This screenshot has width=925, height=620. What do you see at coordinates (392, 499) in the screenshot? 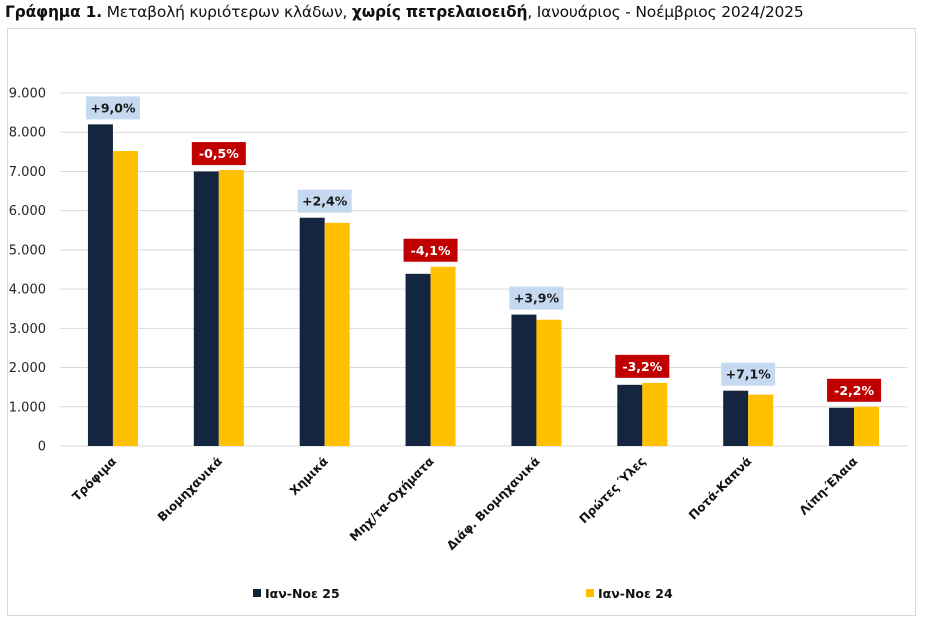
I see `x-tick-label: Μηχ/τα-Οχήματα` at bounding box center [392, 499].